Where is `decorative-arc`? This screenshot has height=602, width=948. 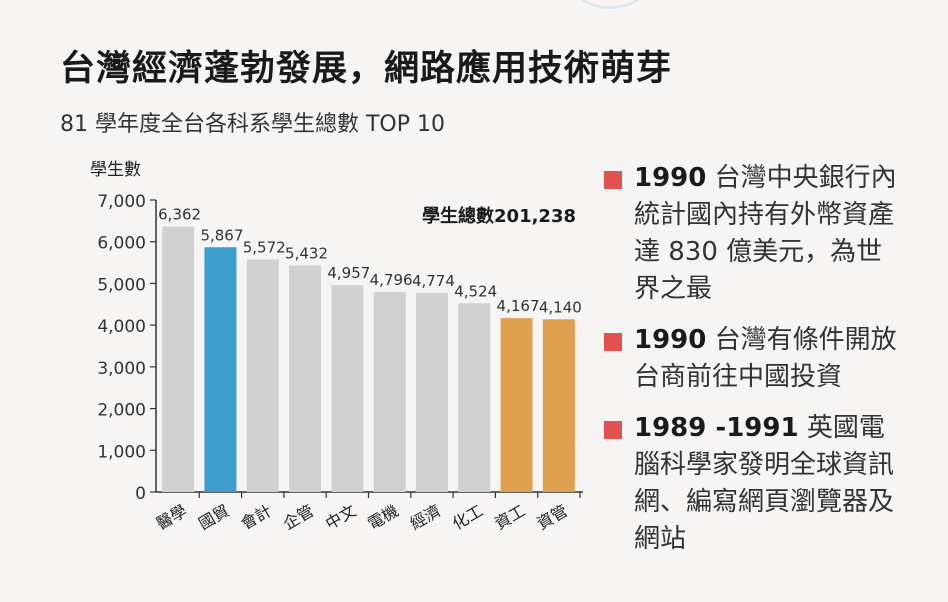
decorative-arc is located at coordinates (610, 4).